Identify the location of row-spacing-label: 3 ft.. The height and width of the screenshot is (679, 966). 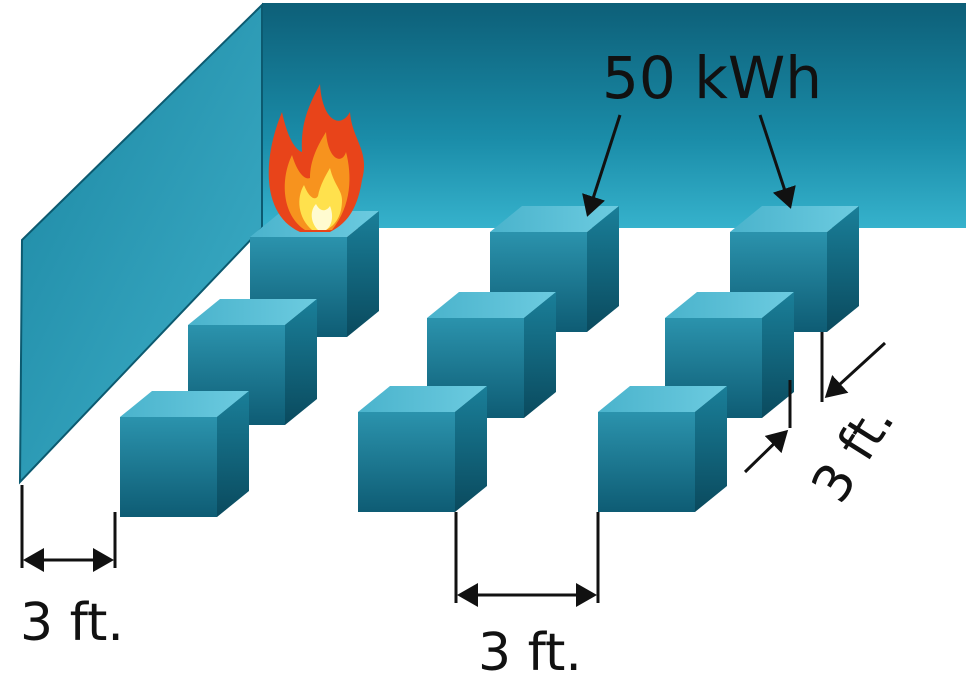
(530, 651).